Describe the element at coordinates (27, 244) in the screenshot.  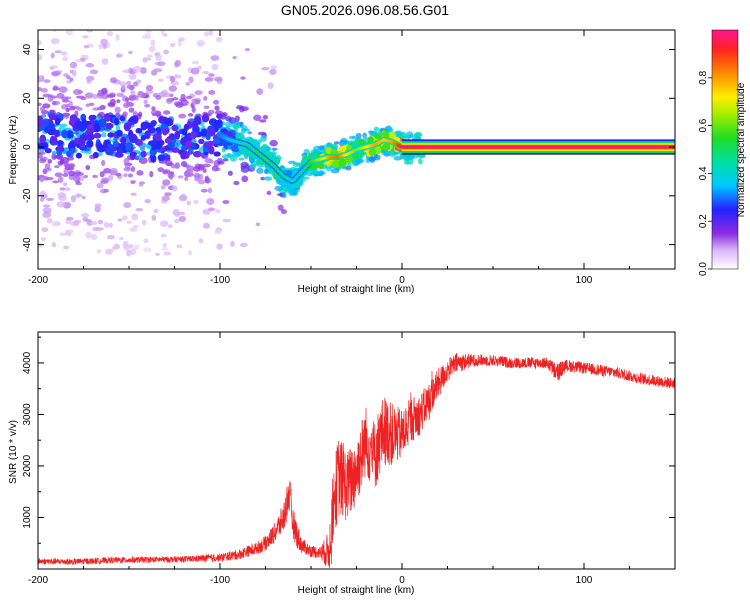
I see `spectrogram-y-tick-label: -40` at that location.